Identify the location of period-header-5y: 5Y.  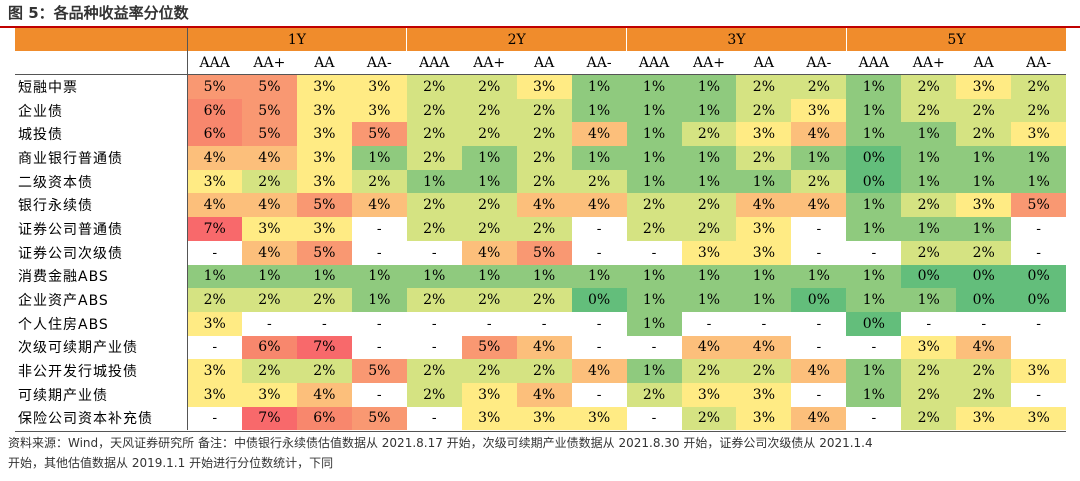
(956, 39).